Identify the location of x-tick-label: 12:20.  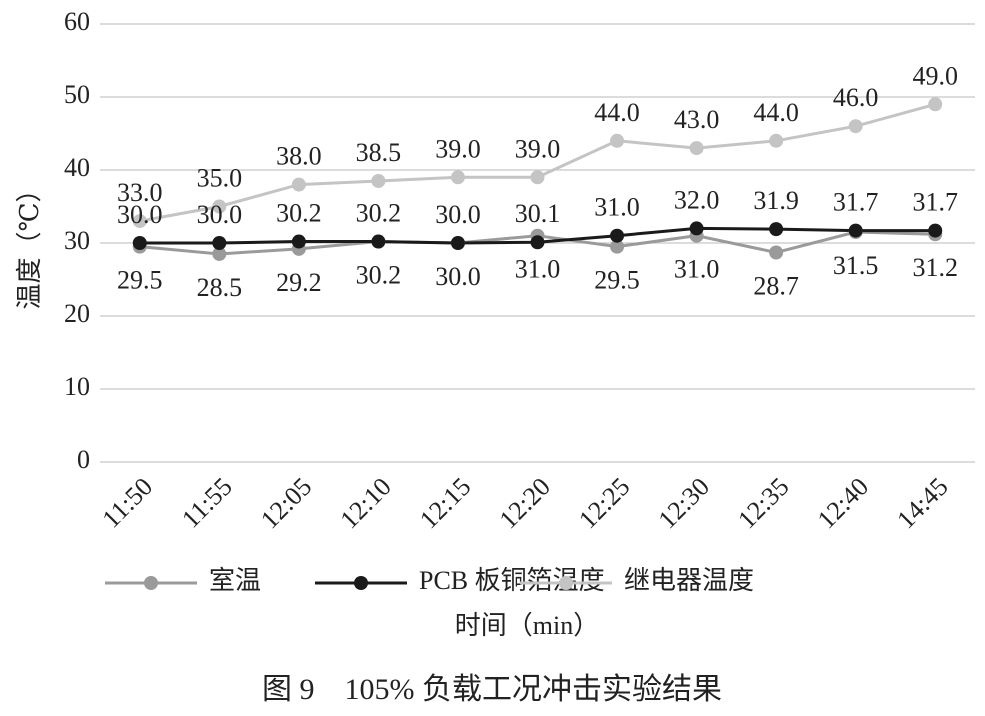
(525, 503).